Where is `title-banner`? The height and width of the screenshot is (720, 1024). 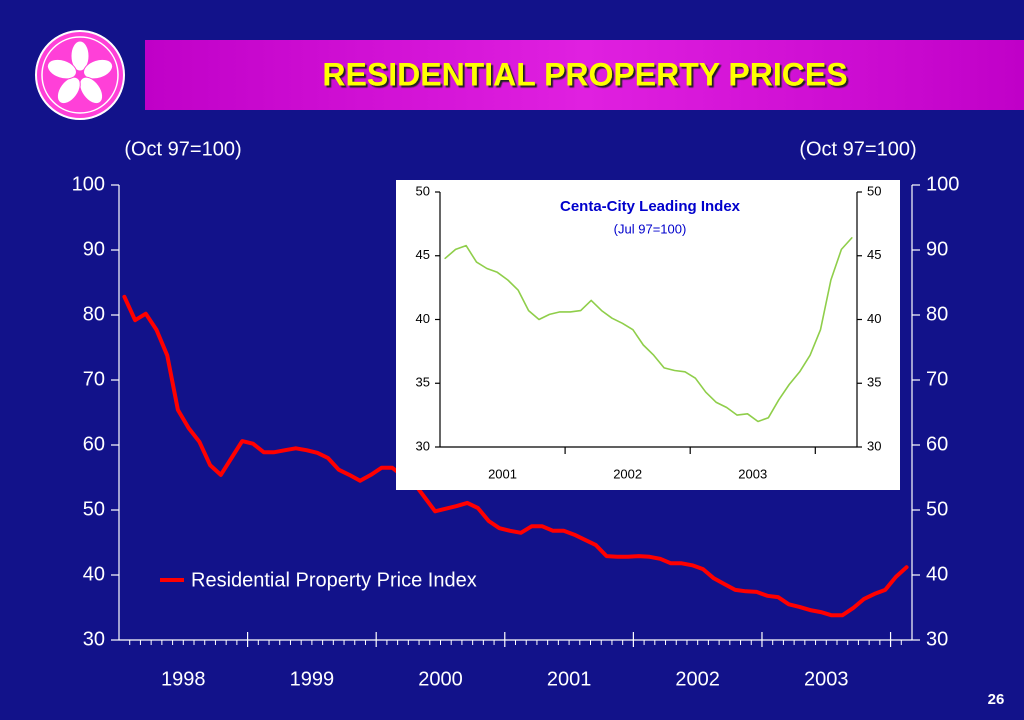 title-banner is located at coordinates (584, 75).